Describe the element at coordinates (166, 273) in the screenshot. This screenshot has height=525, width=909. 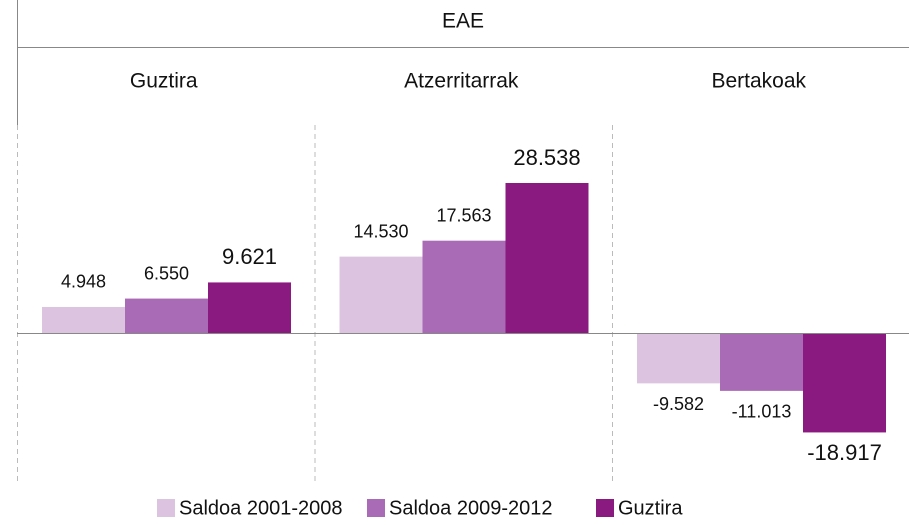
I see `value-label: 6.550` at that location.